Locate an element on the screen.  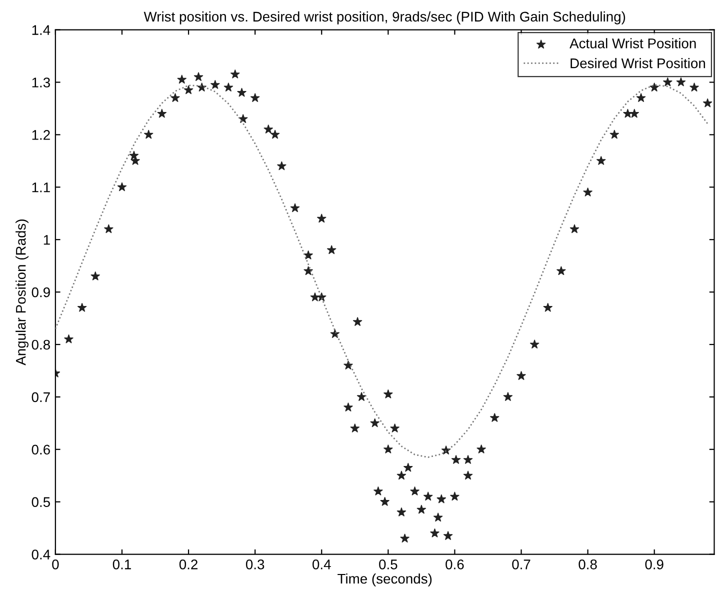
x-tick-label: 0.7 is located at coordinates (521, 565).